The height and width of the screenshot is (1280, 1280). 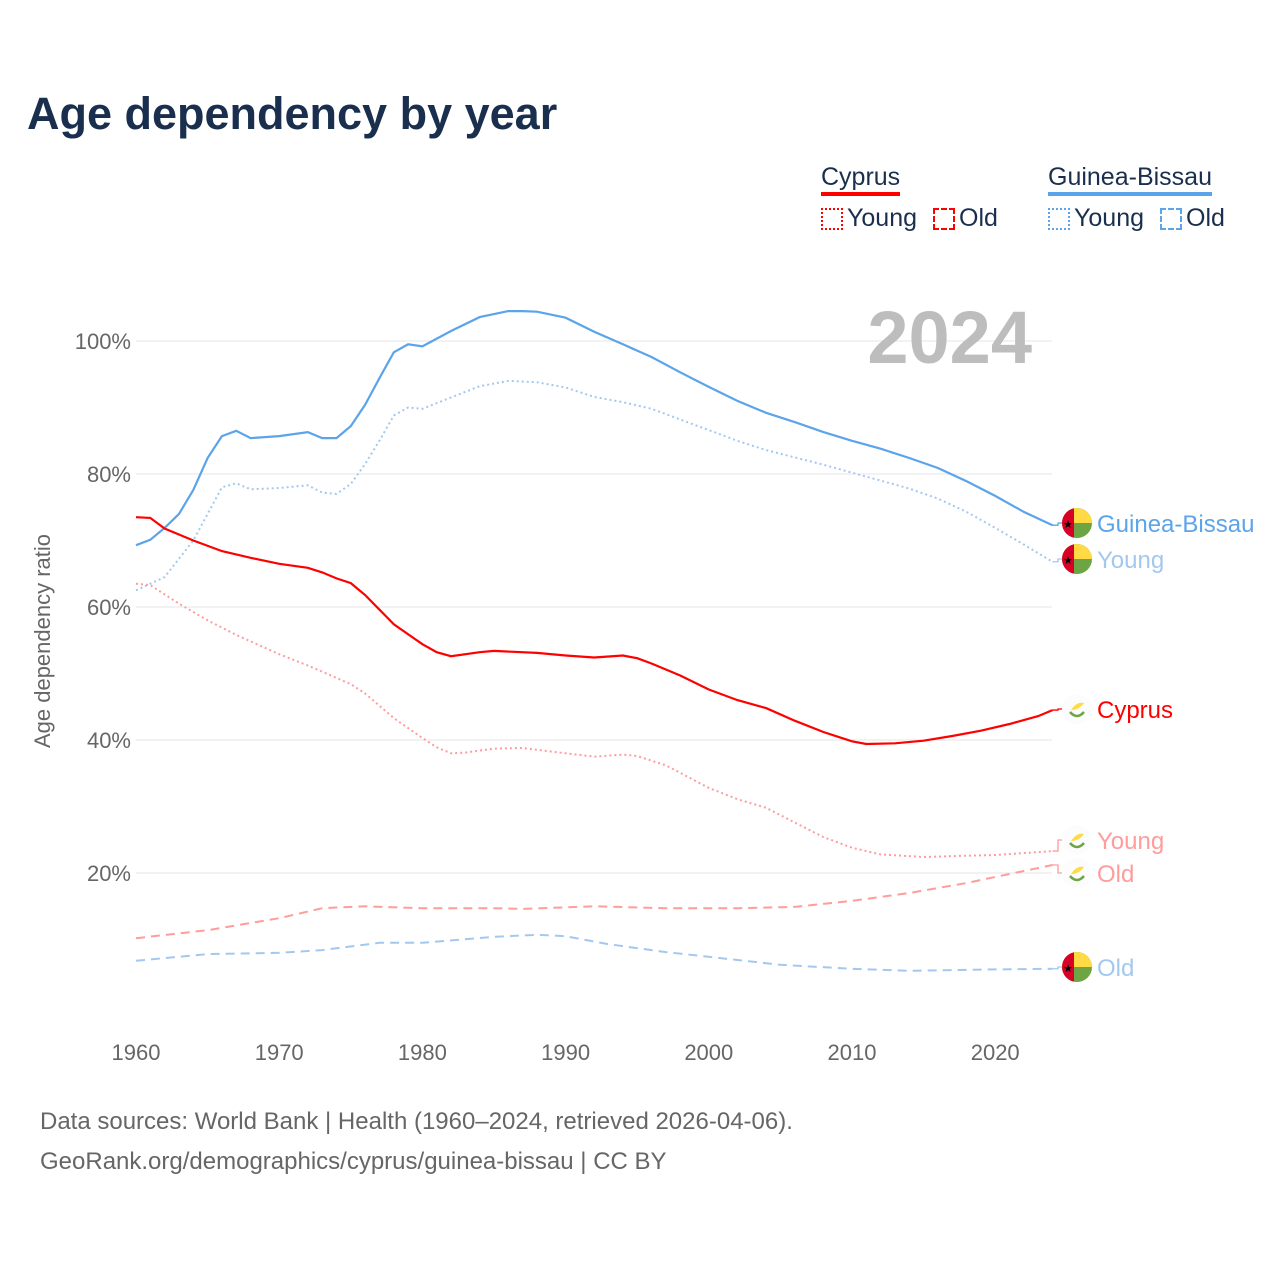 What do you see at coordinates (594, 631) in the screenshot?
I see `series-line-cyprus` at bounding box center [594, 631].